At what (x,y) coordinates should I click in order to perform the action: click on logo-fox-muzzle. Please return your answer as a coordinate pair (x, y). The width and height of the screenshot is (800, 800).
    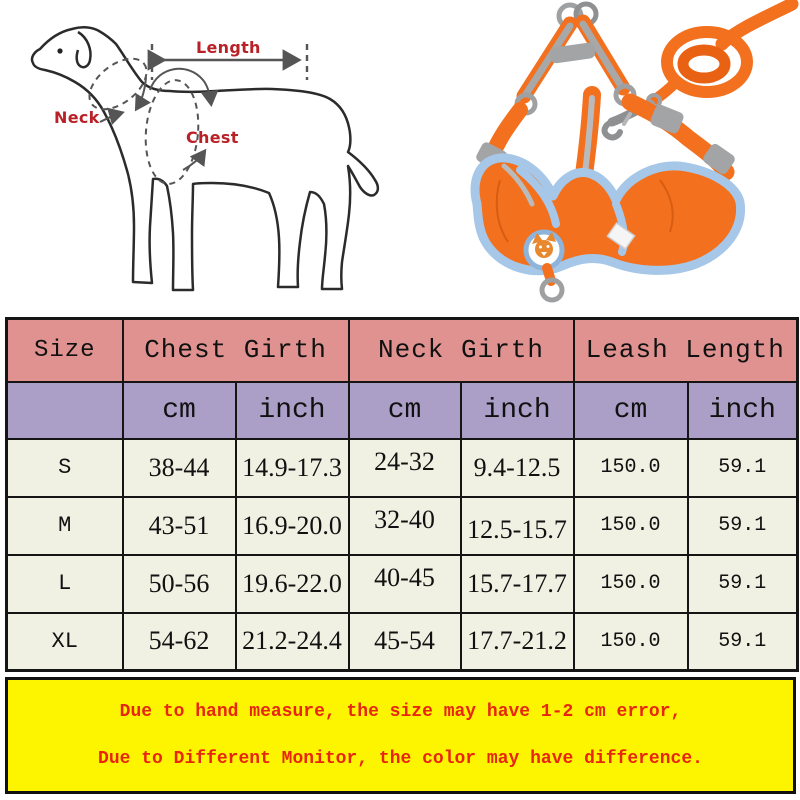
    Looking at the image, I should click on (544, 254).